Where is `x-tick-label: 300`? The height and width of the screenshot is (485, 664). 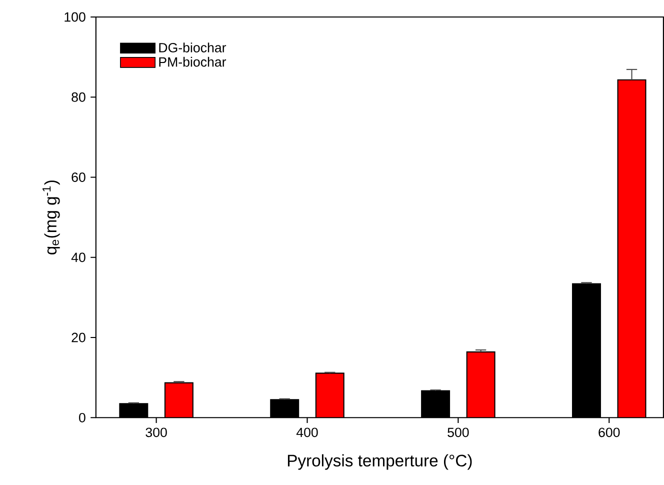 x-tick-label: 300 is located at coordinates (156, 433).